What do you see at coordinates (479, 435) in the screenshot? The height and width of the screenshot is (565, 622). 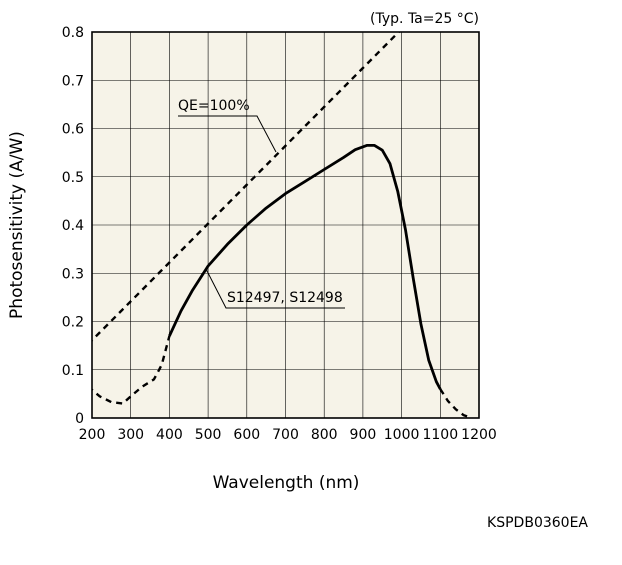 I see `x-tick-label: 1200` at bounding box center [479, 435].